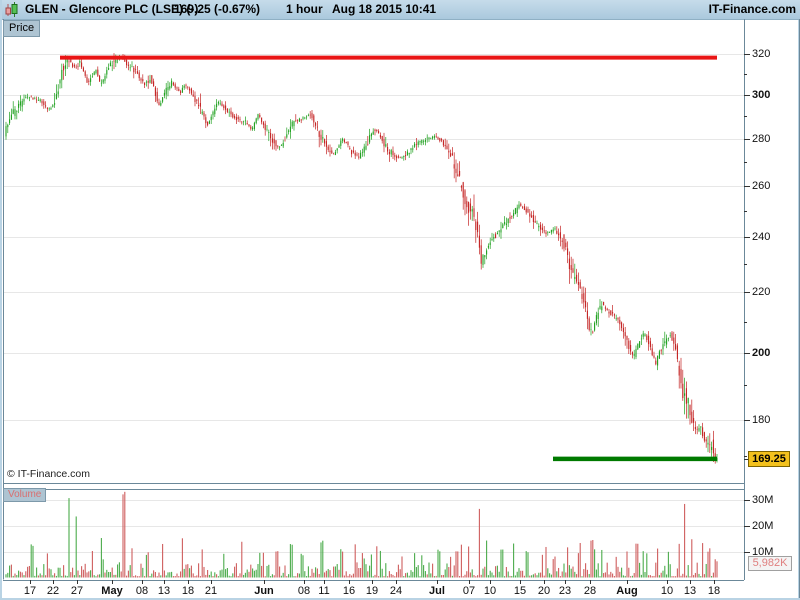  I want to click on date-axis-label: Jul, so click(437, 591).